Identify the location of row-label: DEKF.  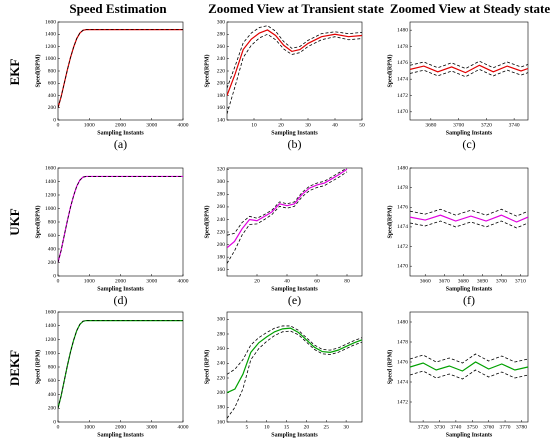
(14, 368).